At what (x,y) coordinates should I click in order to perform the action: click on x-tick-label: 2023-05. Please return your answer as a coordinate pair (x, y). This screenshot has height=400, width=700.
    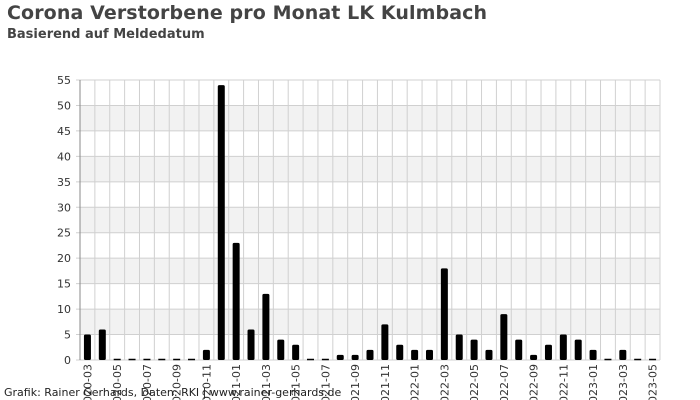
    Looking at the image, I should click on (653, 382).